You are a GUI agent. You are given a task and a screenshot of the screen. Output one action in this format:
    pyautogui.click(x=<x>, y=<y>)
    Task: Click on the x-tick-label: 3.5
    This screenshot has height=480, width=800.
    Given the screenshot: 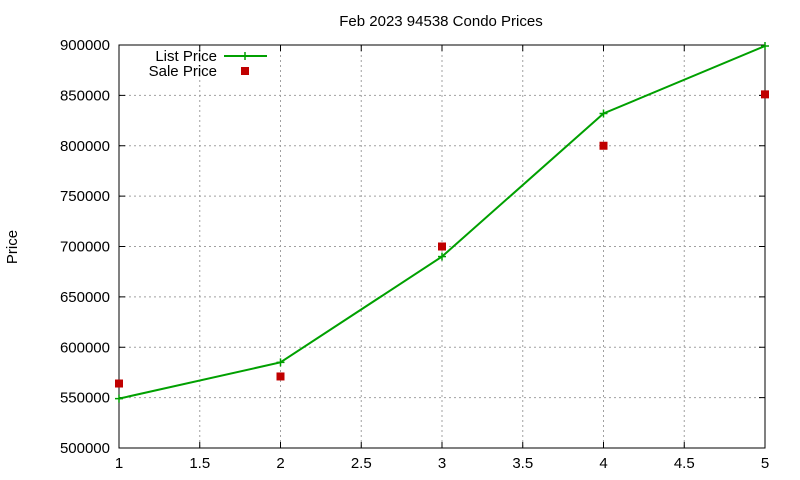 What is the action you would take?
    pyautogui.click(x=522, y=463)
    